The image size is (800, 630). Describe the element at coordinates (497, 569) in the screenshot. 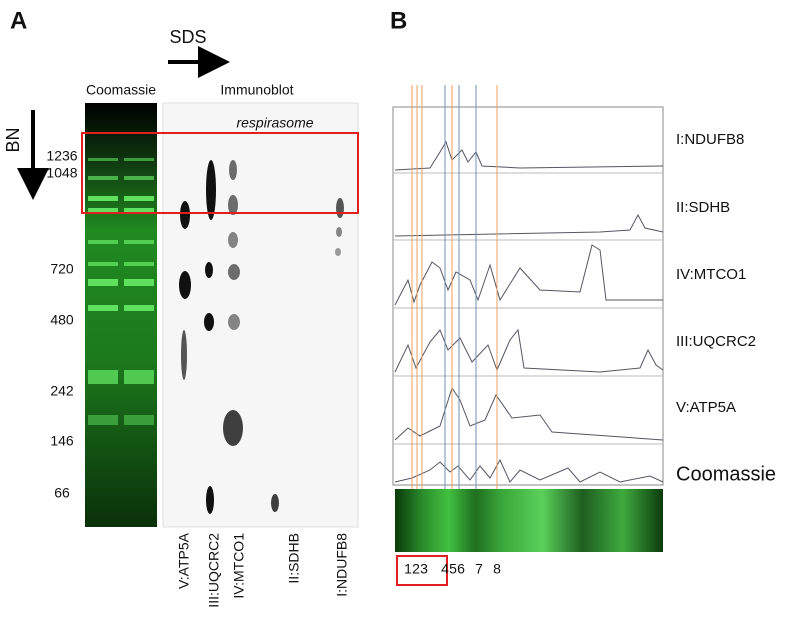

I see `band-number: 8` at that location.